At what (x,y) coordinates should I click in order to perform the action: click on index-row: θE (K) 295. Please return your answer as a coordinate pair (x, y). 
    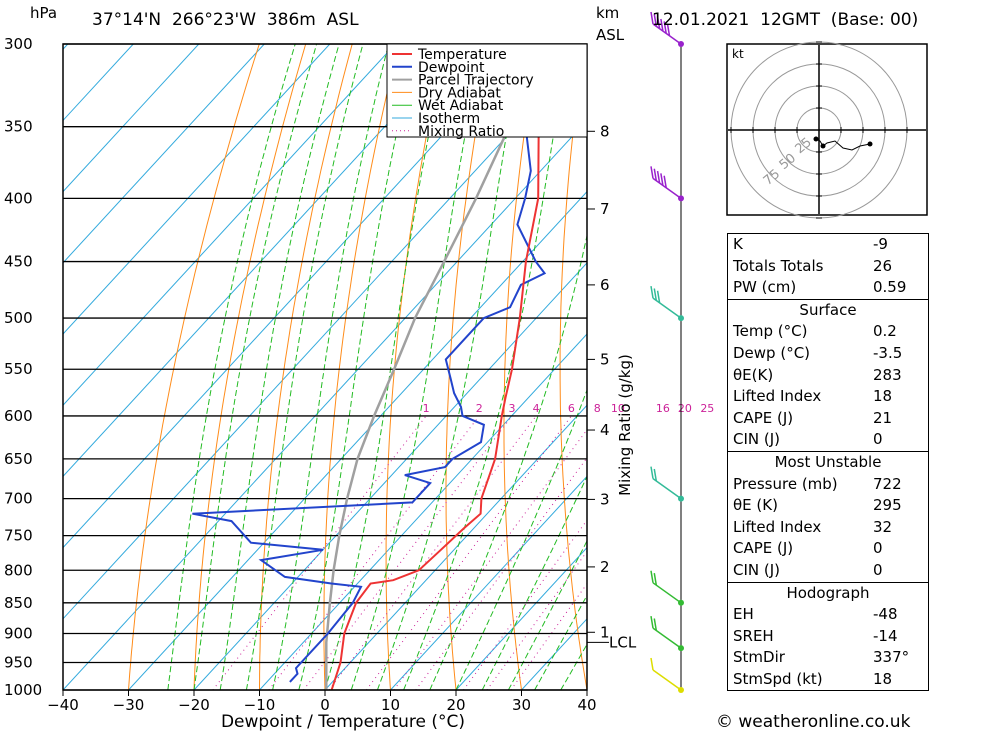
    Looking at the image, I should click on (828, 506).